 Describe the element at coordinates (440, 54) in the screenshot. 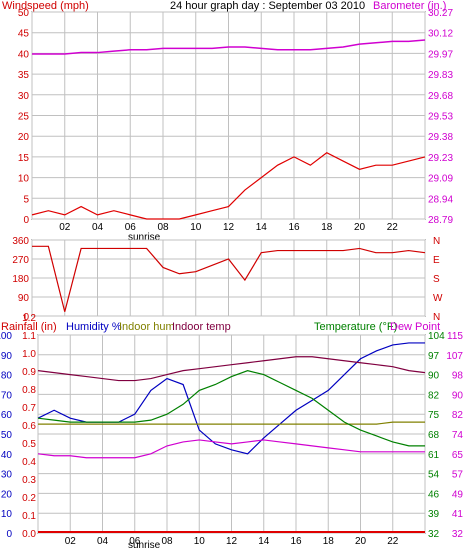

I see `barometer-tick-label: 29.97` at that location.